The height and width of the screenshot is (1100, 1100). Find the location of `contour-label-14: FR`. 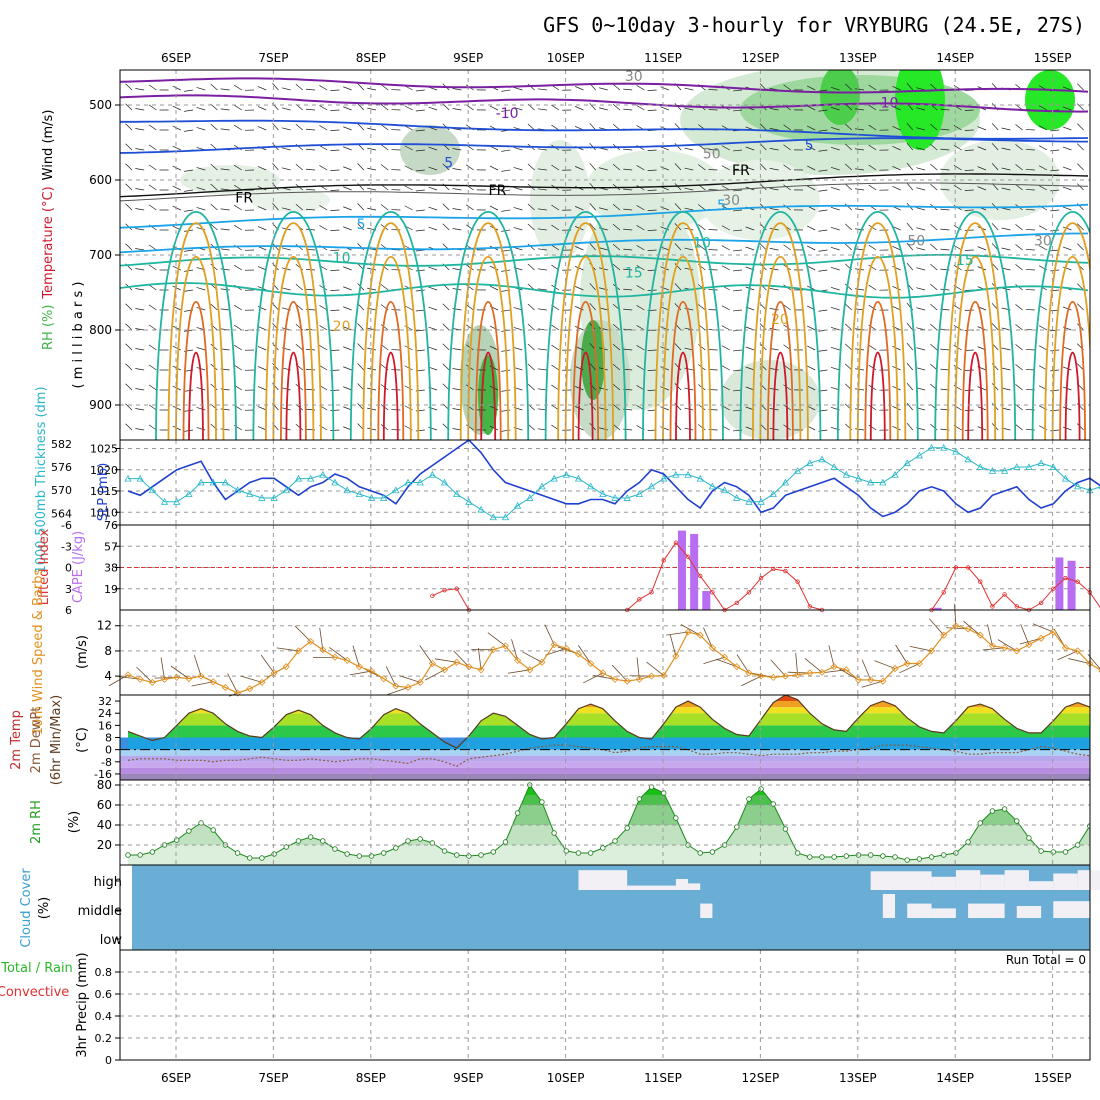

contour-label-14: FR is located at coordinates (741, 171).